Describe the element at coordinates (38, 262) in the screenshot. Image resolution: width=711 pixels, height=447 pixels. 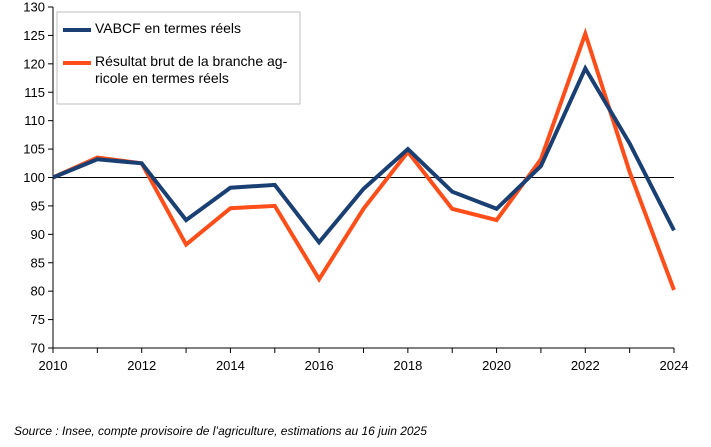
I see `y-tick-label: 85` at that location.